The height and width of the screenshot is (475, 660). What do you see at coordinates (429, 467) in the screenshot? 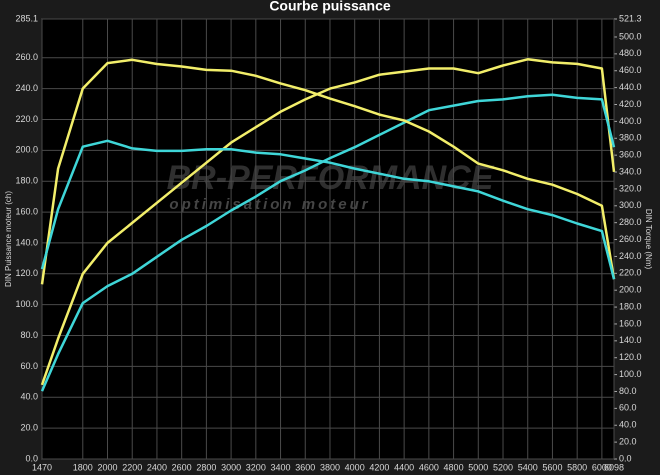
I see `x-tick-label: 4600` at bounding box center [429, 467].